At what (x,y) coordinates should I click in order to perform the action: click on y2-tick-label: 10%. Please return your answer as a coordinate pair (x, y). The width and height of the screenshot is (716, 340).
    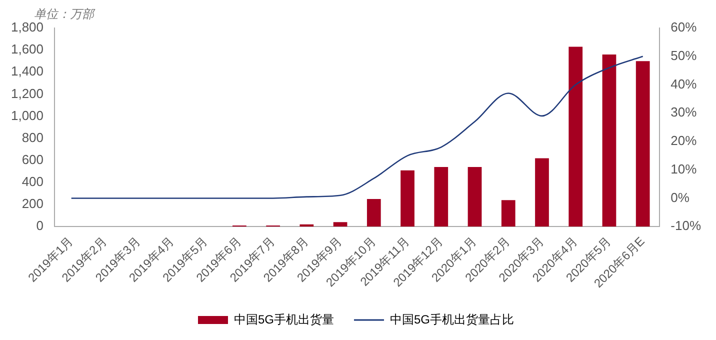
    Looking at the image, I should click on (684, 168).